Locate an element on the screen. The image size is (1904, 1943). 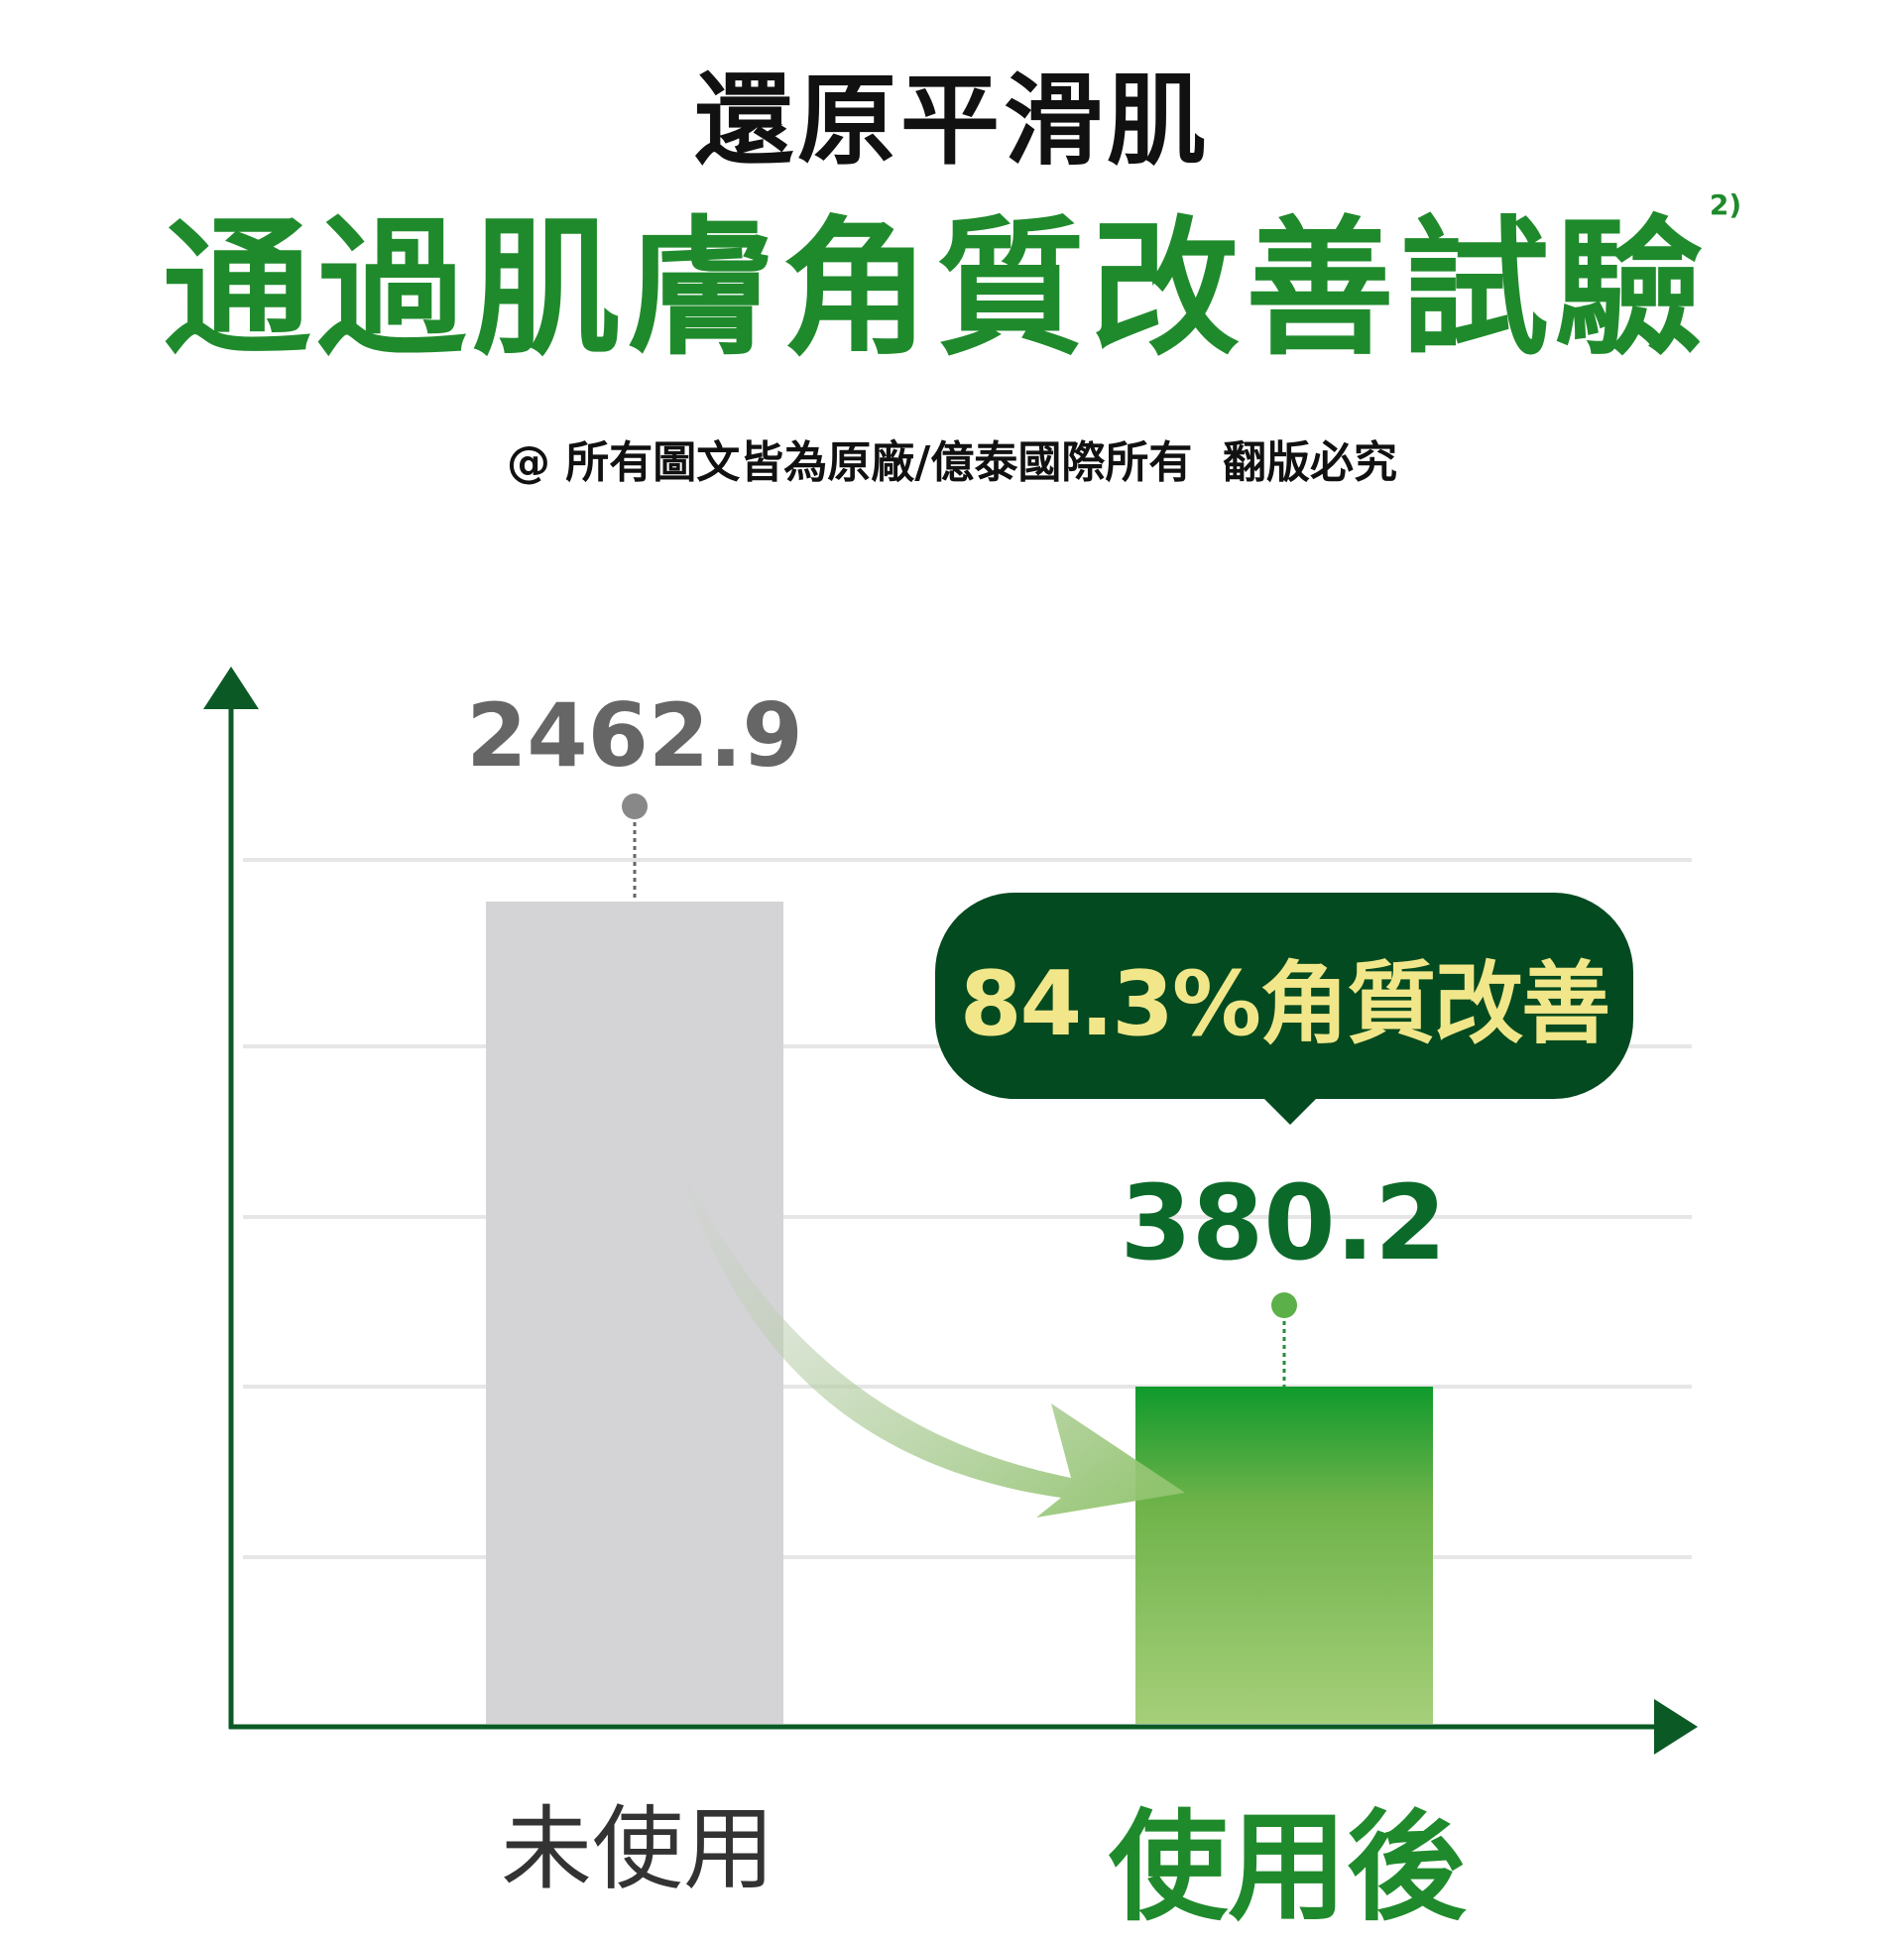
x-axis-arrow-icon is located at coordinates (1676, 1727).